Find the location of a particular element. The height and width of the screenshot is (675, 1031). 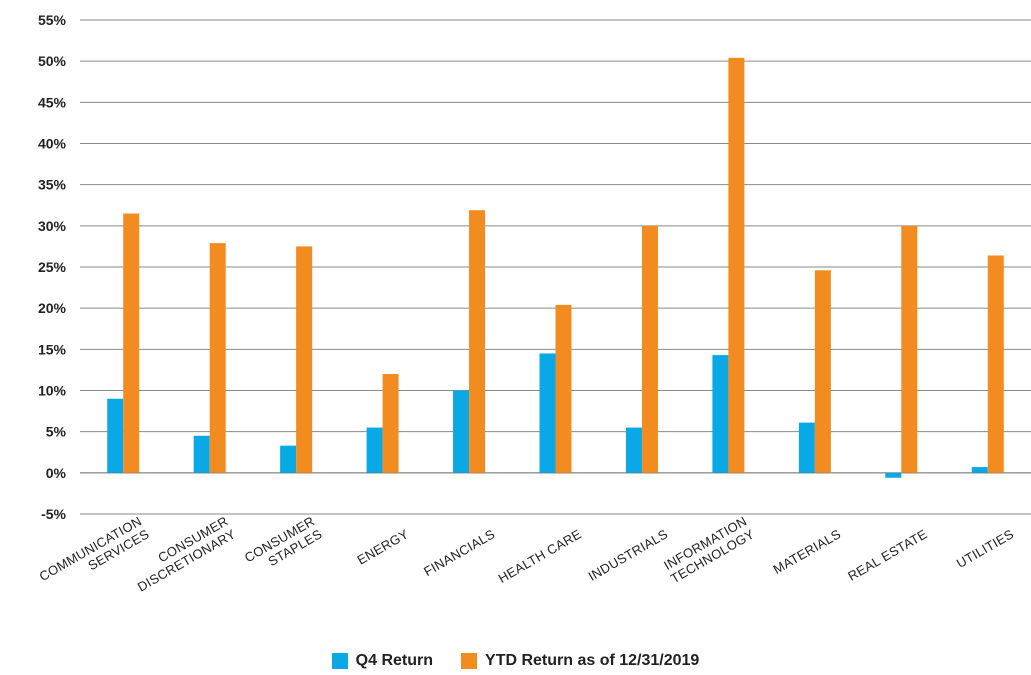

y-tick-label: 55% is located at coordinates (52, 20).